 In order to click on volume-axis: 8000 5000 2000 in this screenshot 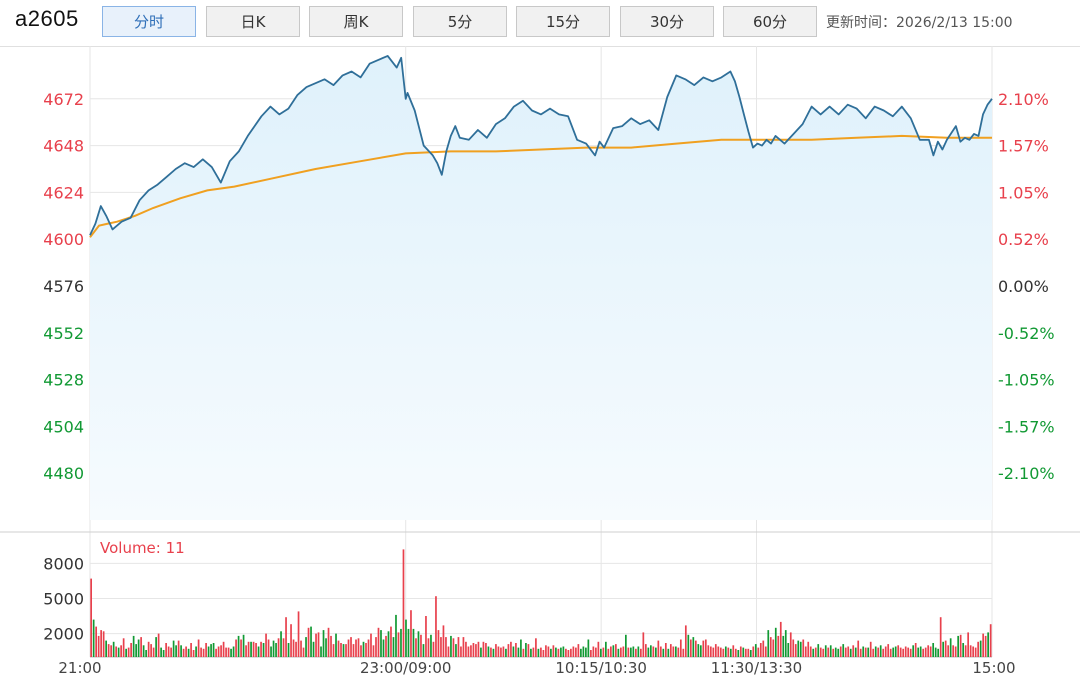, I will do `click(63, 598)`.